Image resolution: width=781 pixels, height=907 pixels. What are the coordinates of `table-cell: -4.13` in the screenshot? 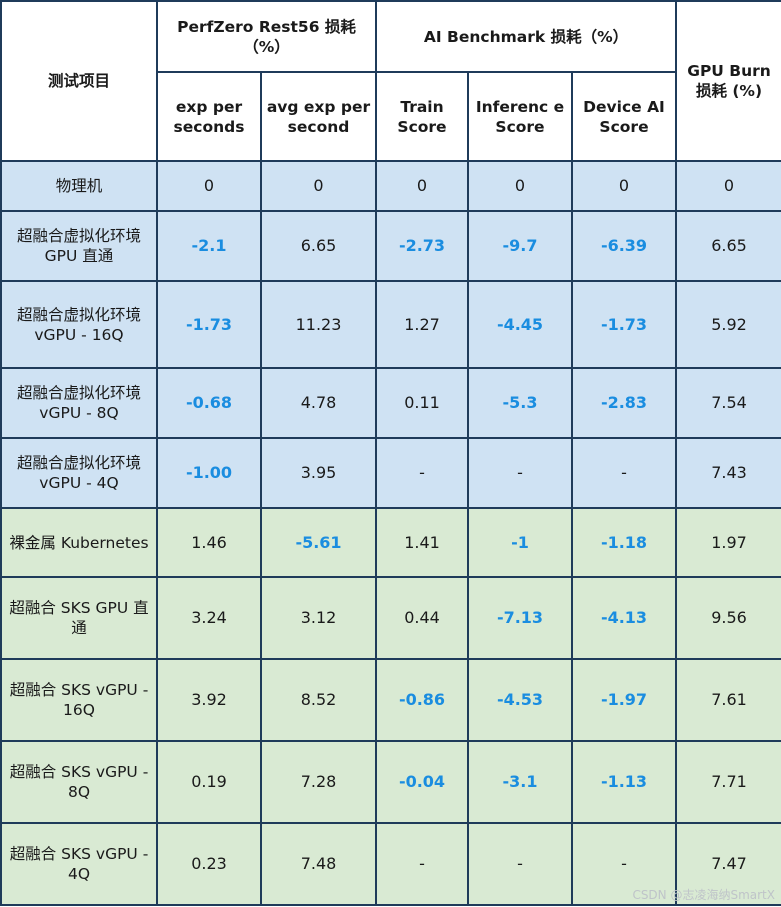 It's located at (624, 618).